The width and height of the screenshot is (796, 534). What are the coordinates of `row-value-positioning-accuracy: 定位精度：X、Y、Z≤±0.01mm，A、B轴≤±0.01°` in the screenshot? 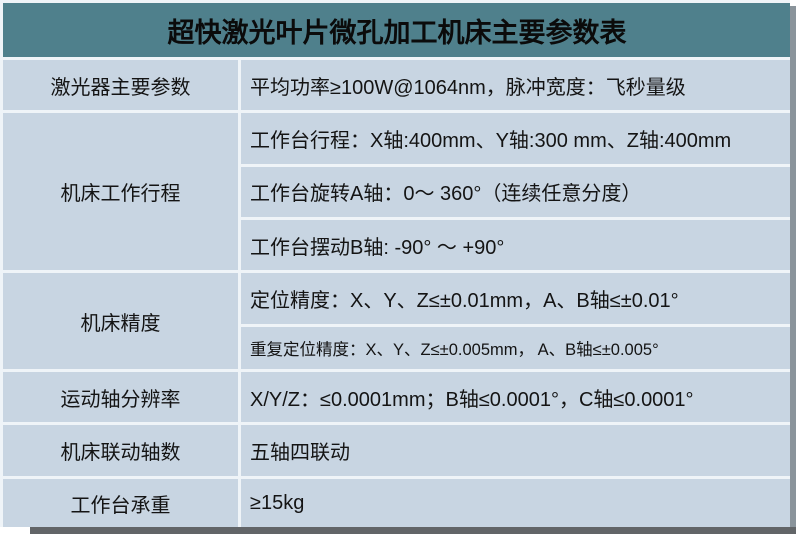 It's located at (515, 298).